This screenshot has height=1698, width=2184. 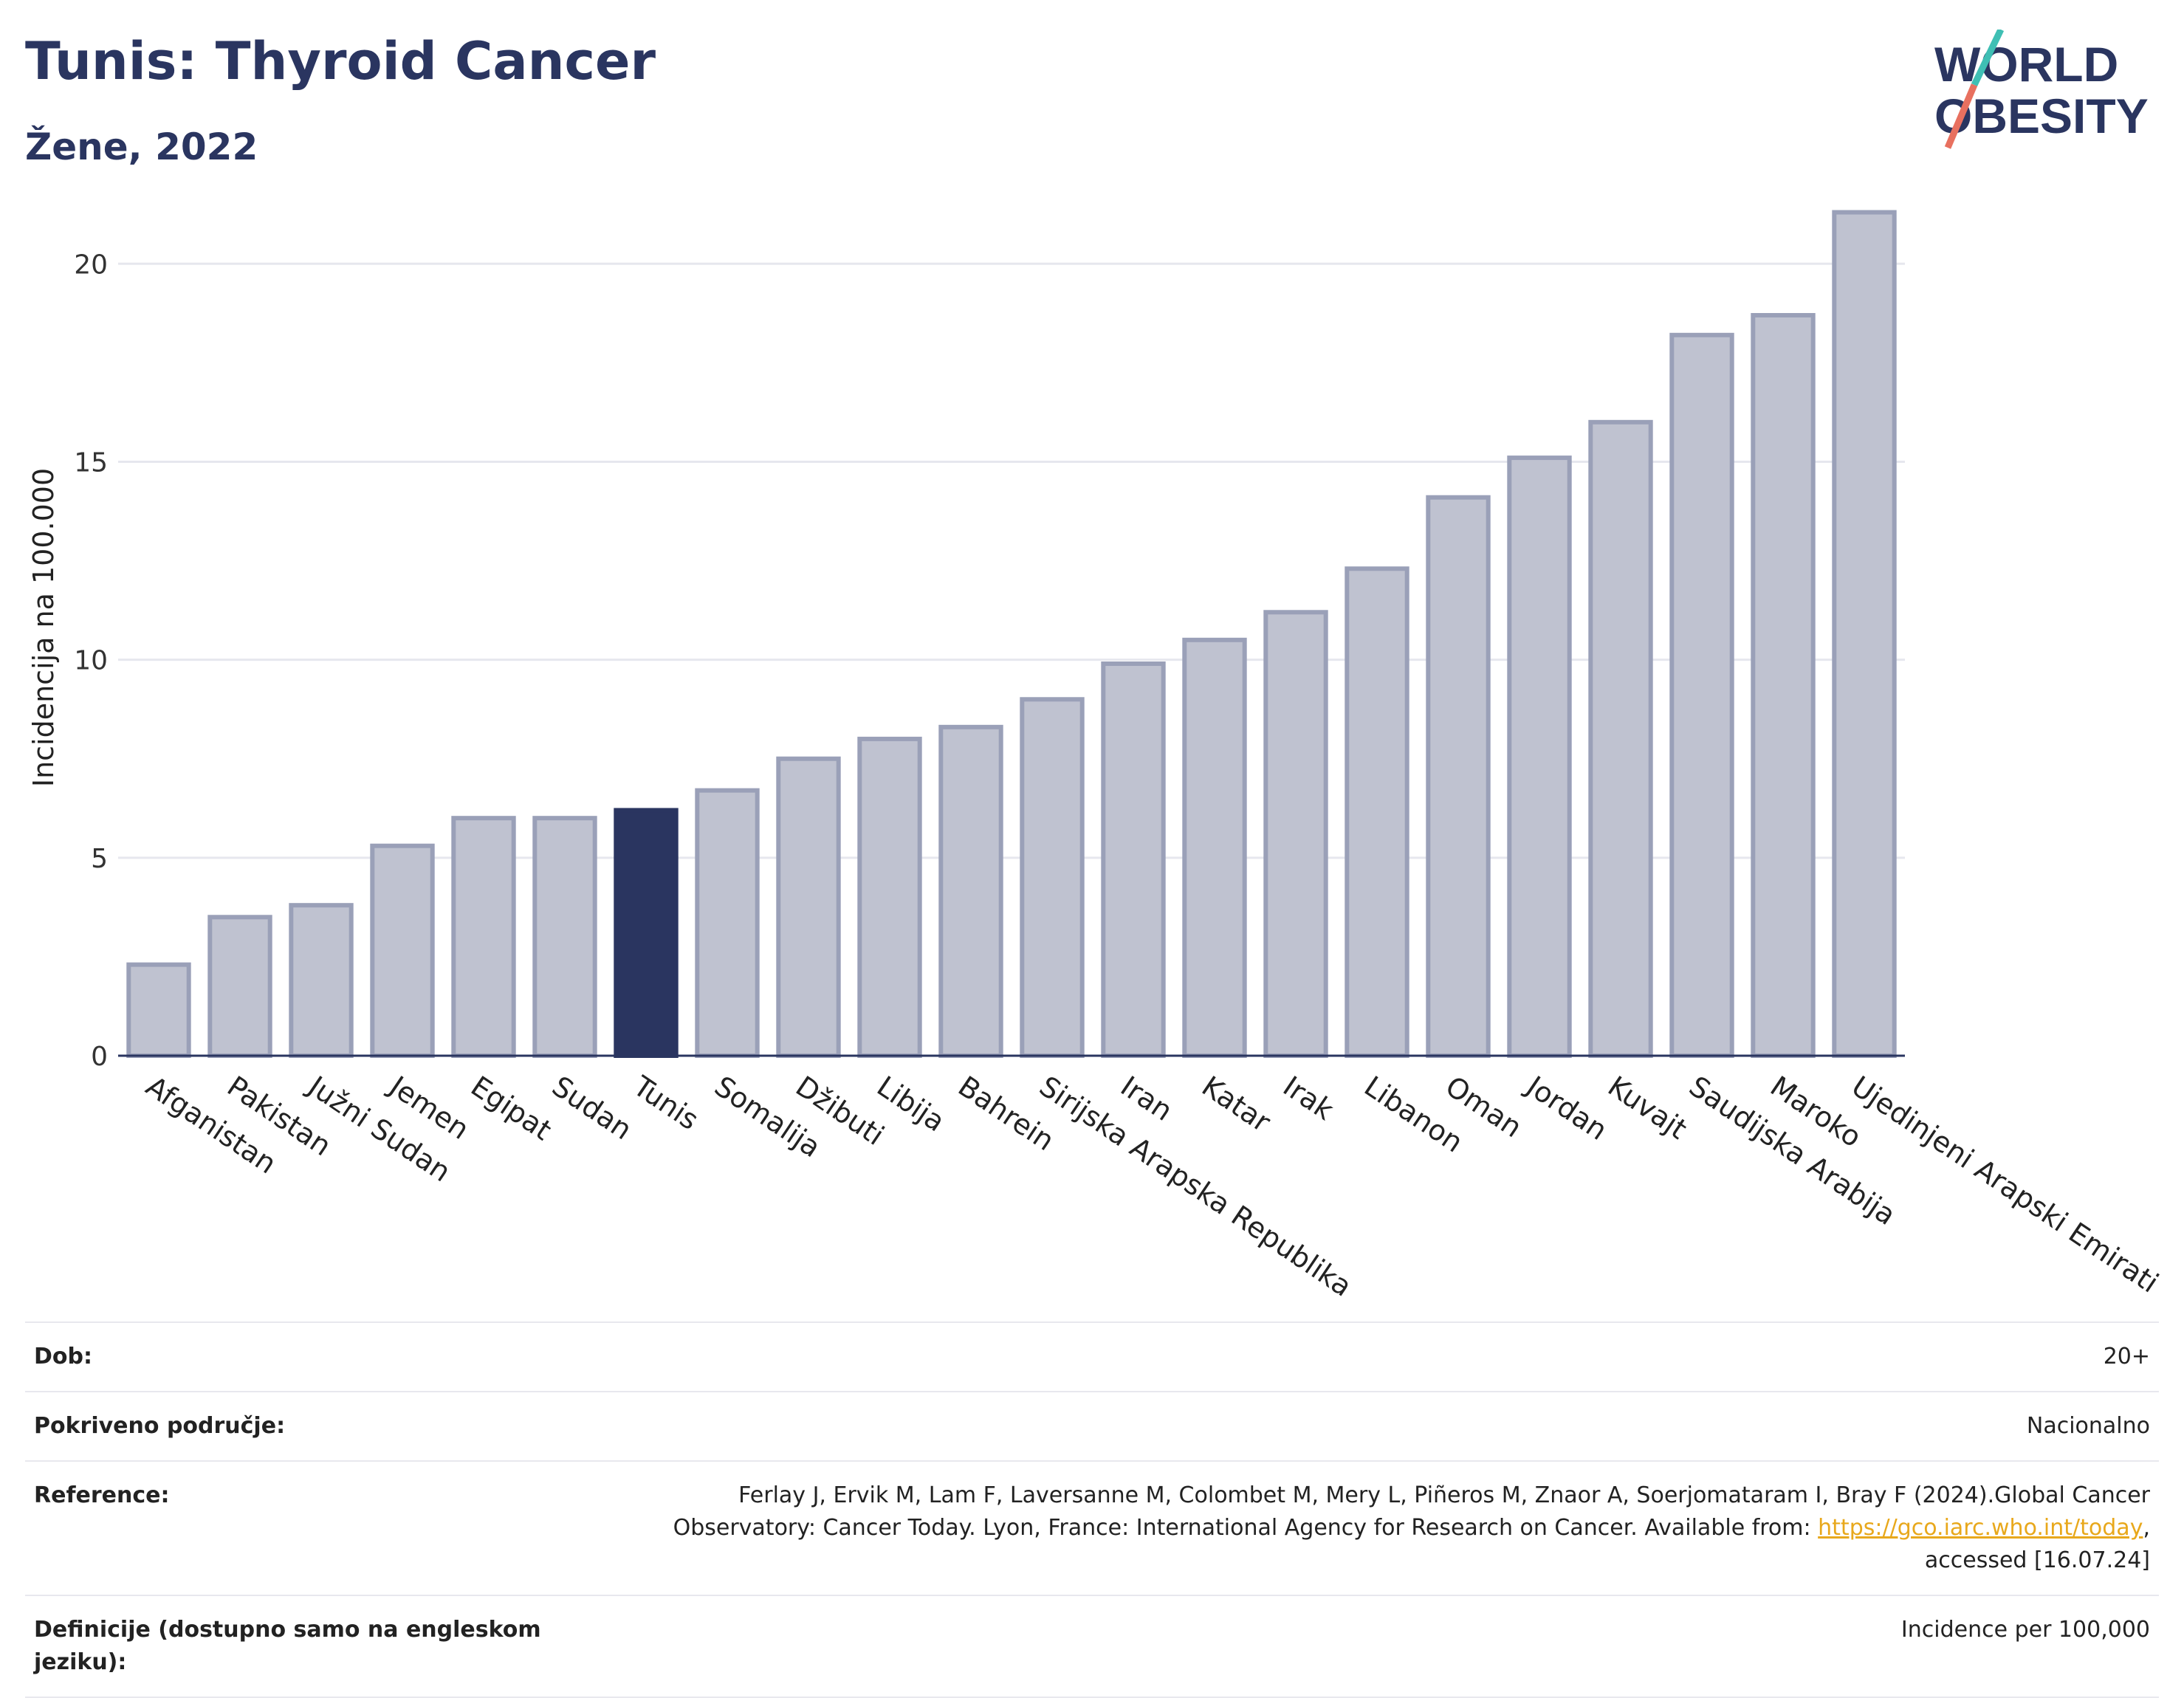 What do you see at coordinates (91, 661) in the screenshot?
I see `y-tick-label: 10` at bounding box center [91, 661].